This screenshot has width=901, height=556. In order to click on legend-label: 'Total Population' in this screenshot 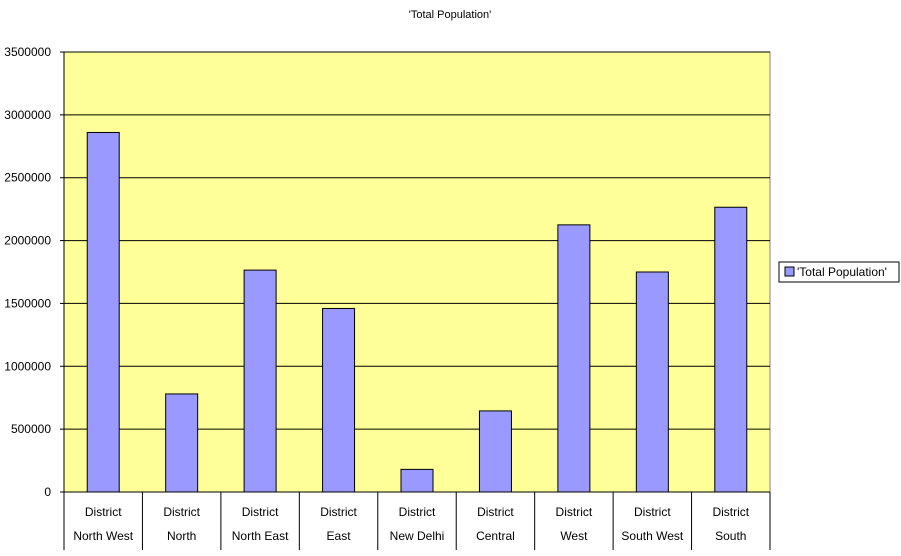, I will do `click(842, 272)`.